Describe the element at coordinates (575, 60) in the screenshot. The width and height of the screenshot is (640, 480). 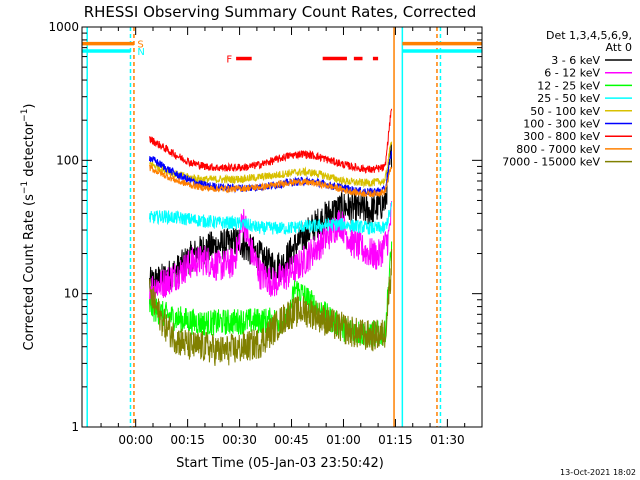
I see `legend-label-0: 3 - 6 keV` at that location.